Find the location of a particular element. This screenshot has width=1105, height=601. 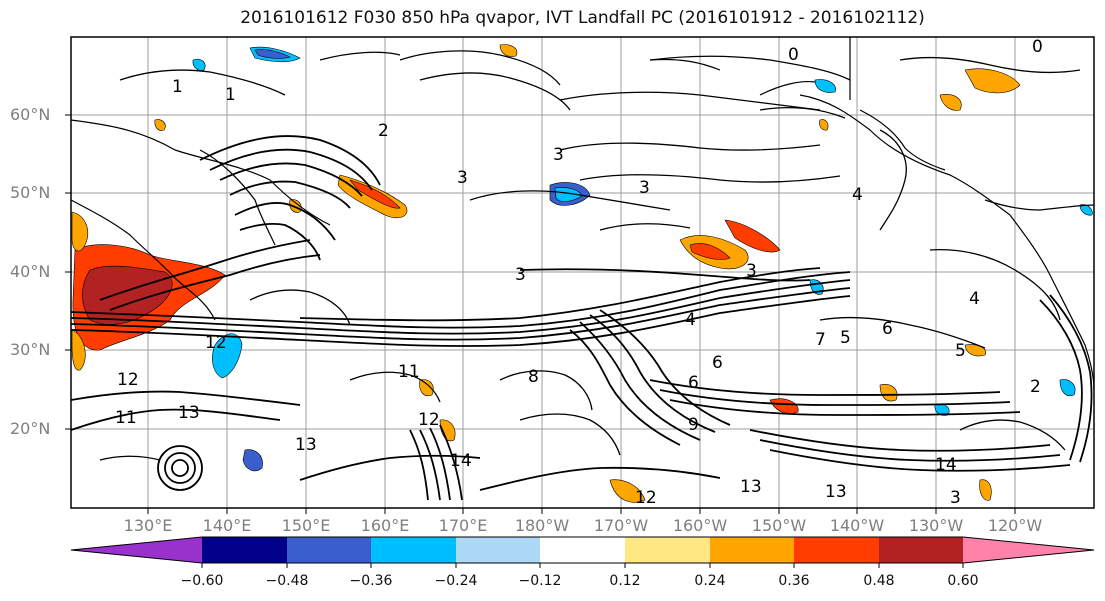

colorbar-label: −0.12 is located at coordinates (540, 581).